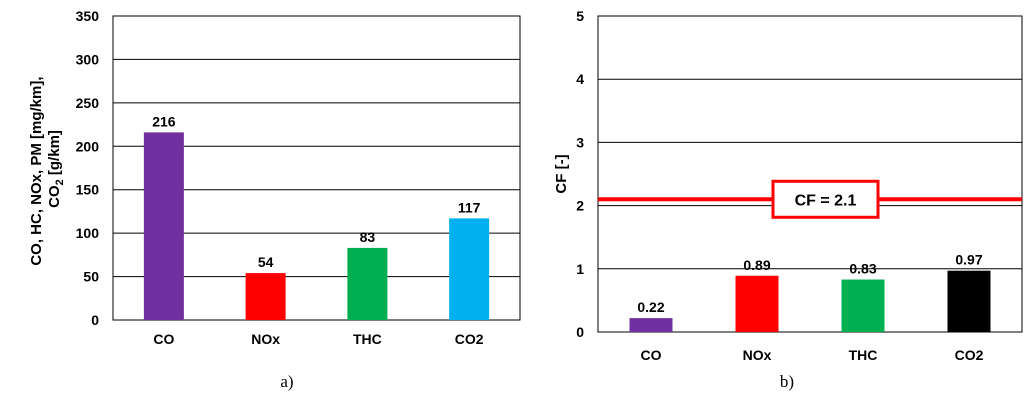  I want to click on chart-a-category-nox: NOx, so click(265, 339).